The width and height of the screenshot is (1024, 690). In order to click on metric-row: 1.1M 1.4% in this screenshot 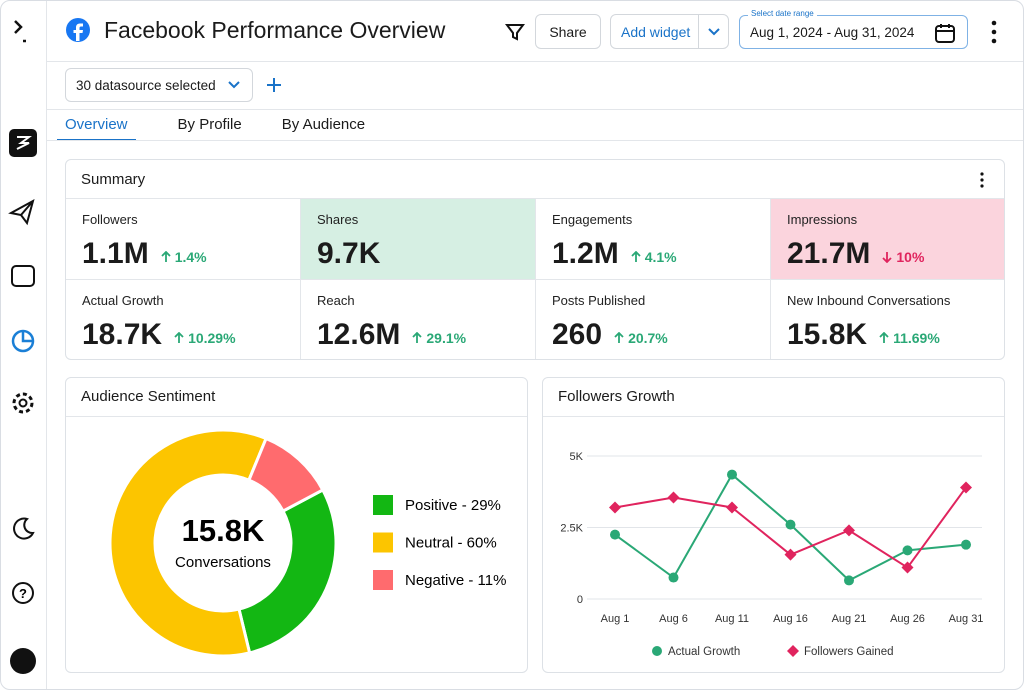, I will do `click(183, 254)`.